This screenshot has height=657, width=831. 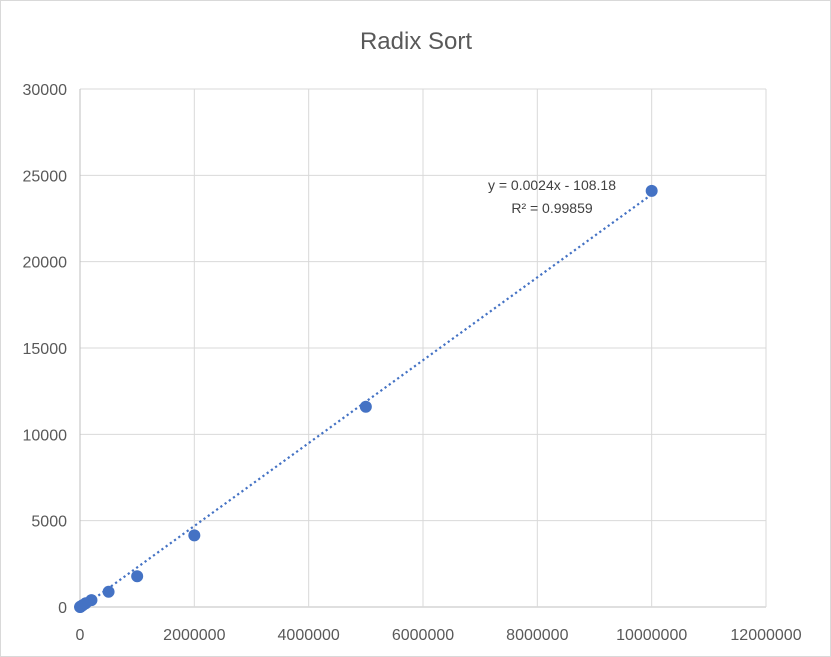 What do you see at coordinates (45, 435) in the screenshot?
I see `y-tick-label: 10000` at bounding box center [45, 435].